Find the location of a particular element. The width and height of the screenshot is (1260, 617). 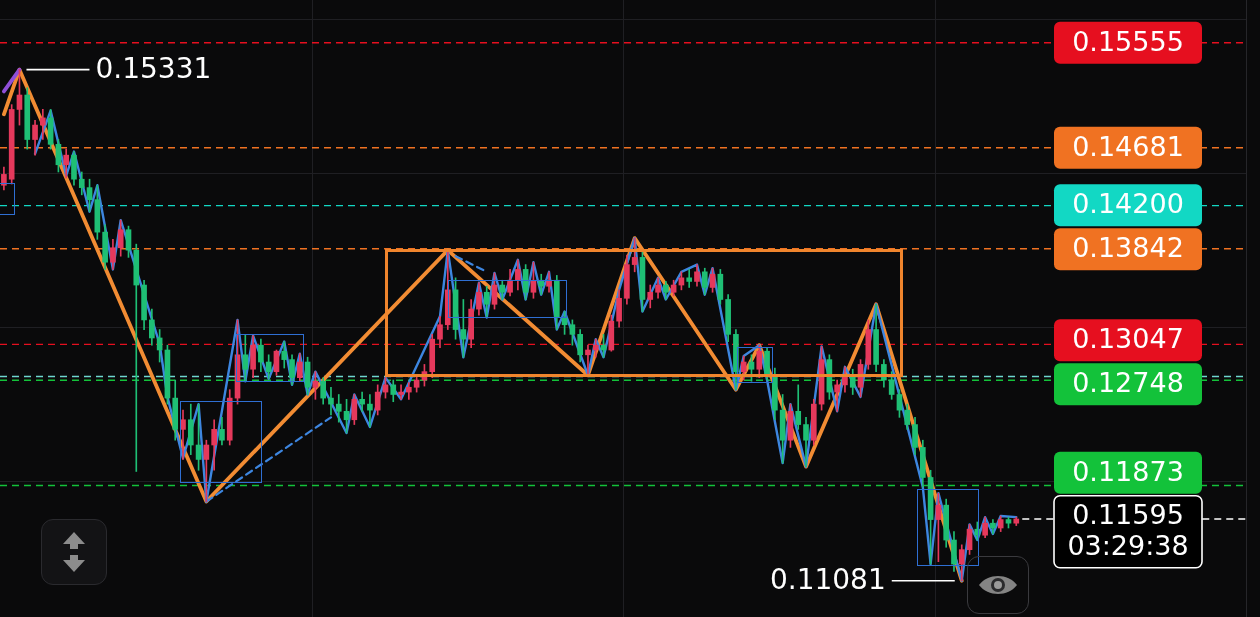

ref-line-label: 0.14200 is located at coordinates (1128, 204).